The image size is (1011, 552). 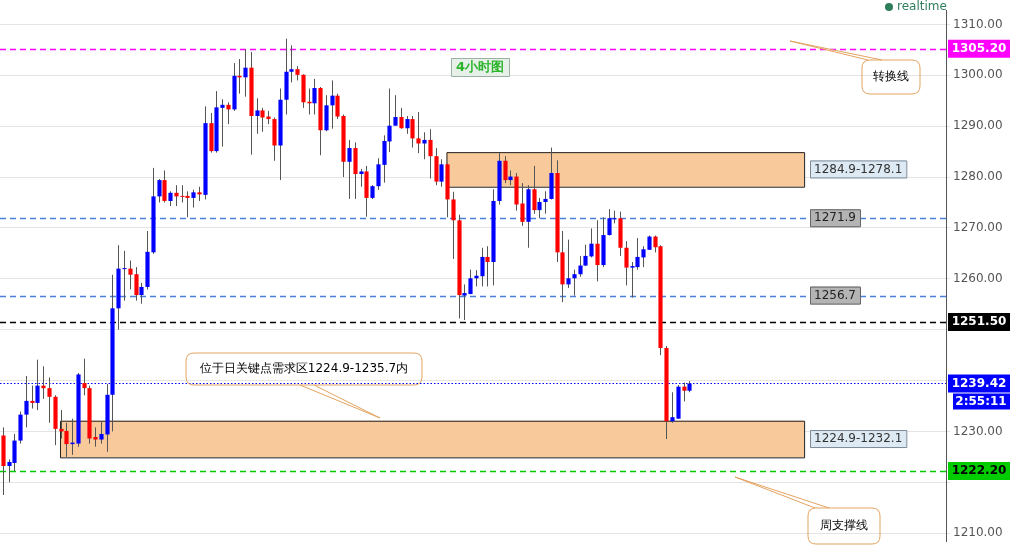 I want to click on annotation: realtime, so click(x=922, y=7).